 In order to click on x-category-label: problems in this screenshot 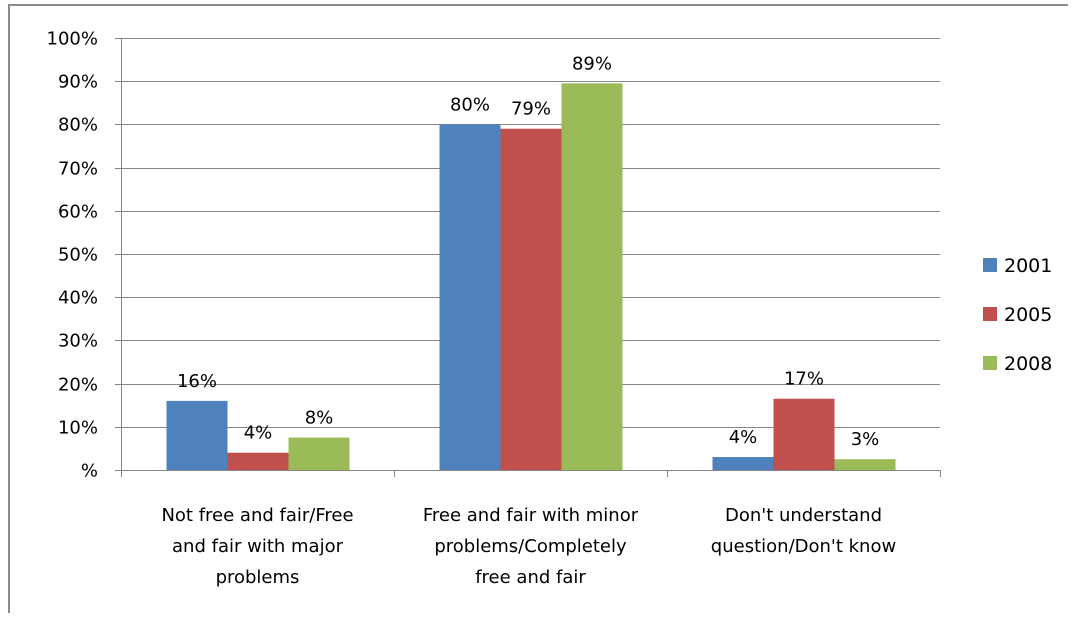, I will do `click(258, 577)`.